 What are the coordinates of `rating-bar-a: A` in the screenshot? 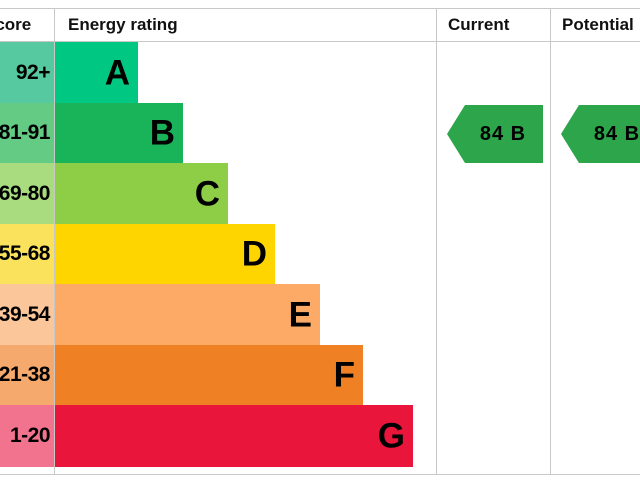 It's located at (96, 72).